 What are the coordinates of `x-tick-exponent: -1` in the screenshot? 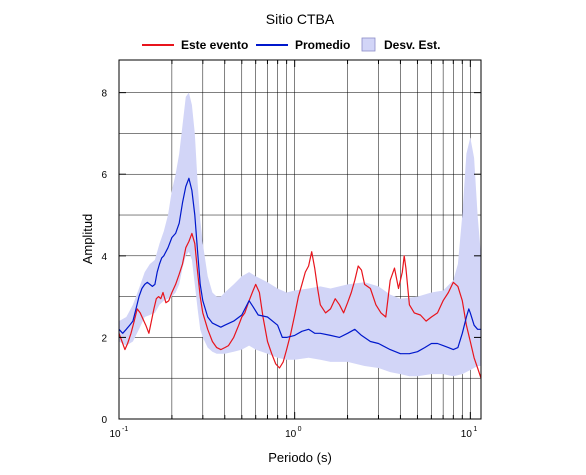 It's located at (125, 429).